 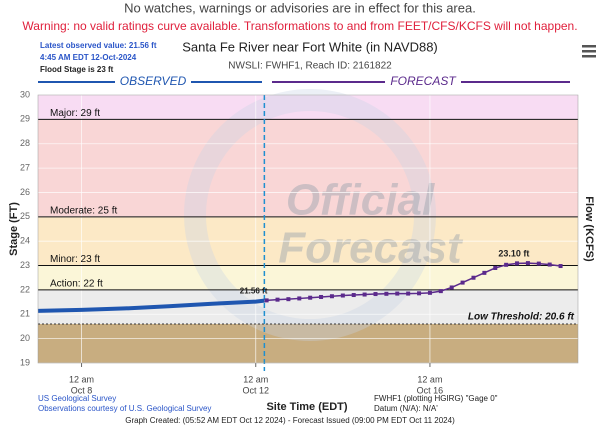 What do you see at coordinates (75, 259) in the screenshot?
I see `threshold-label: Minor: 23 ft` at bounding box center [75, 259].